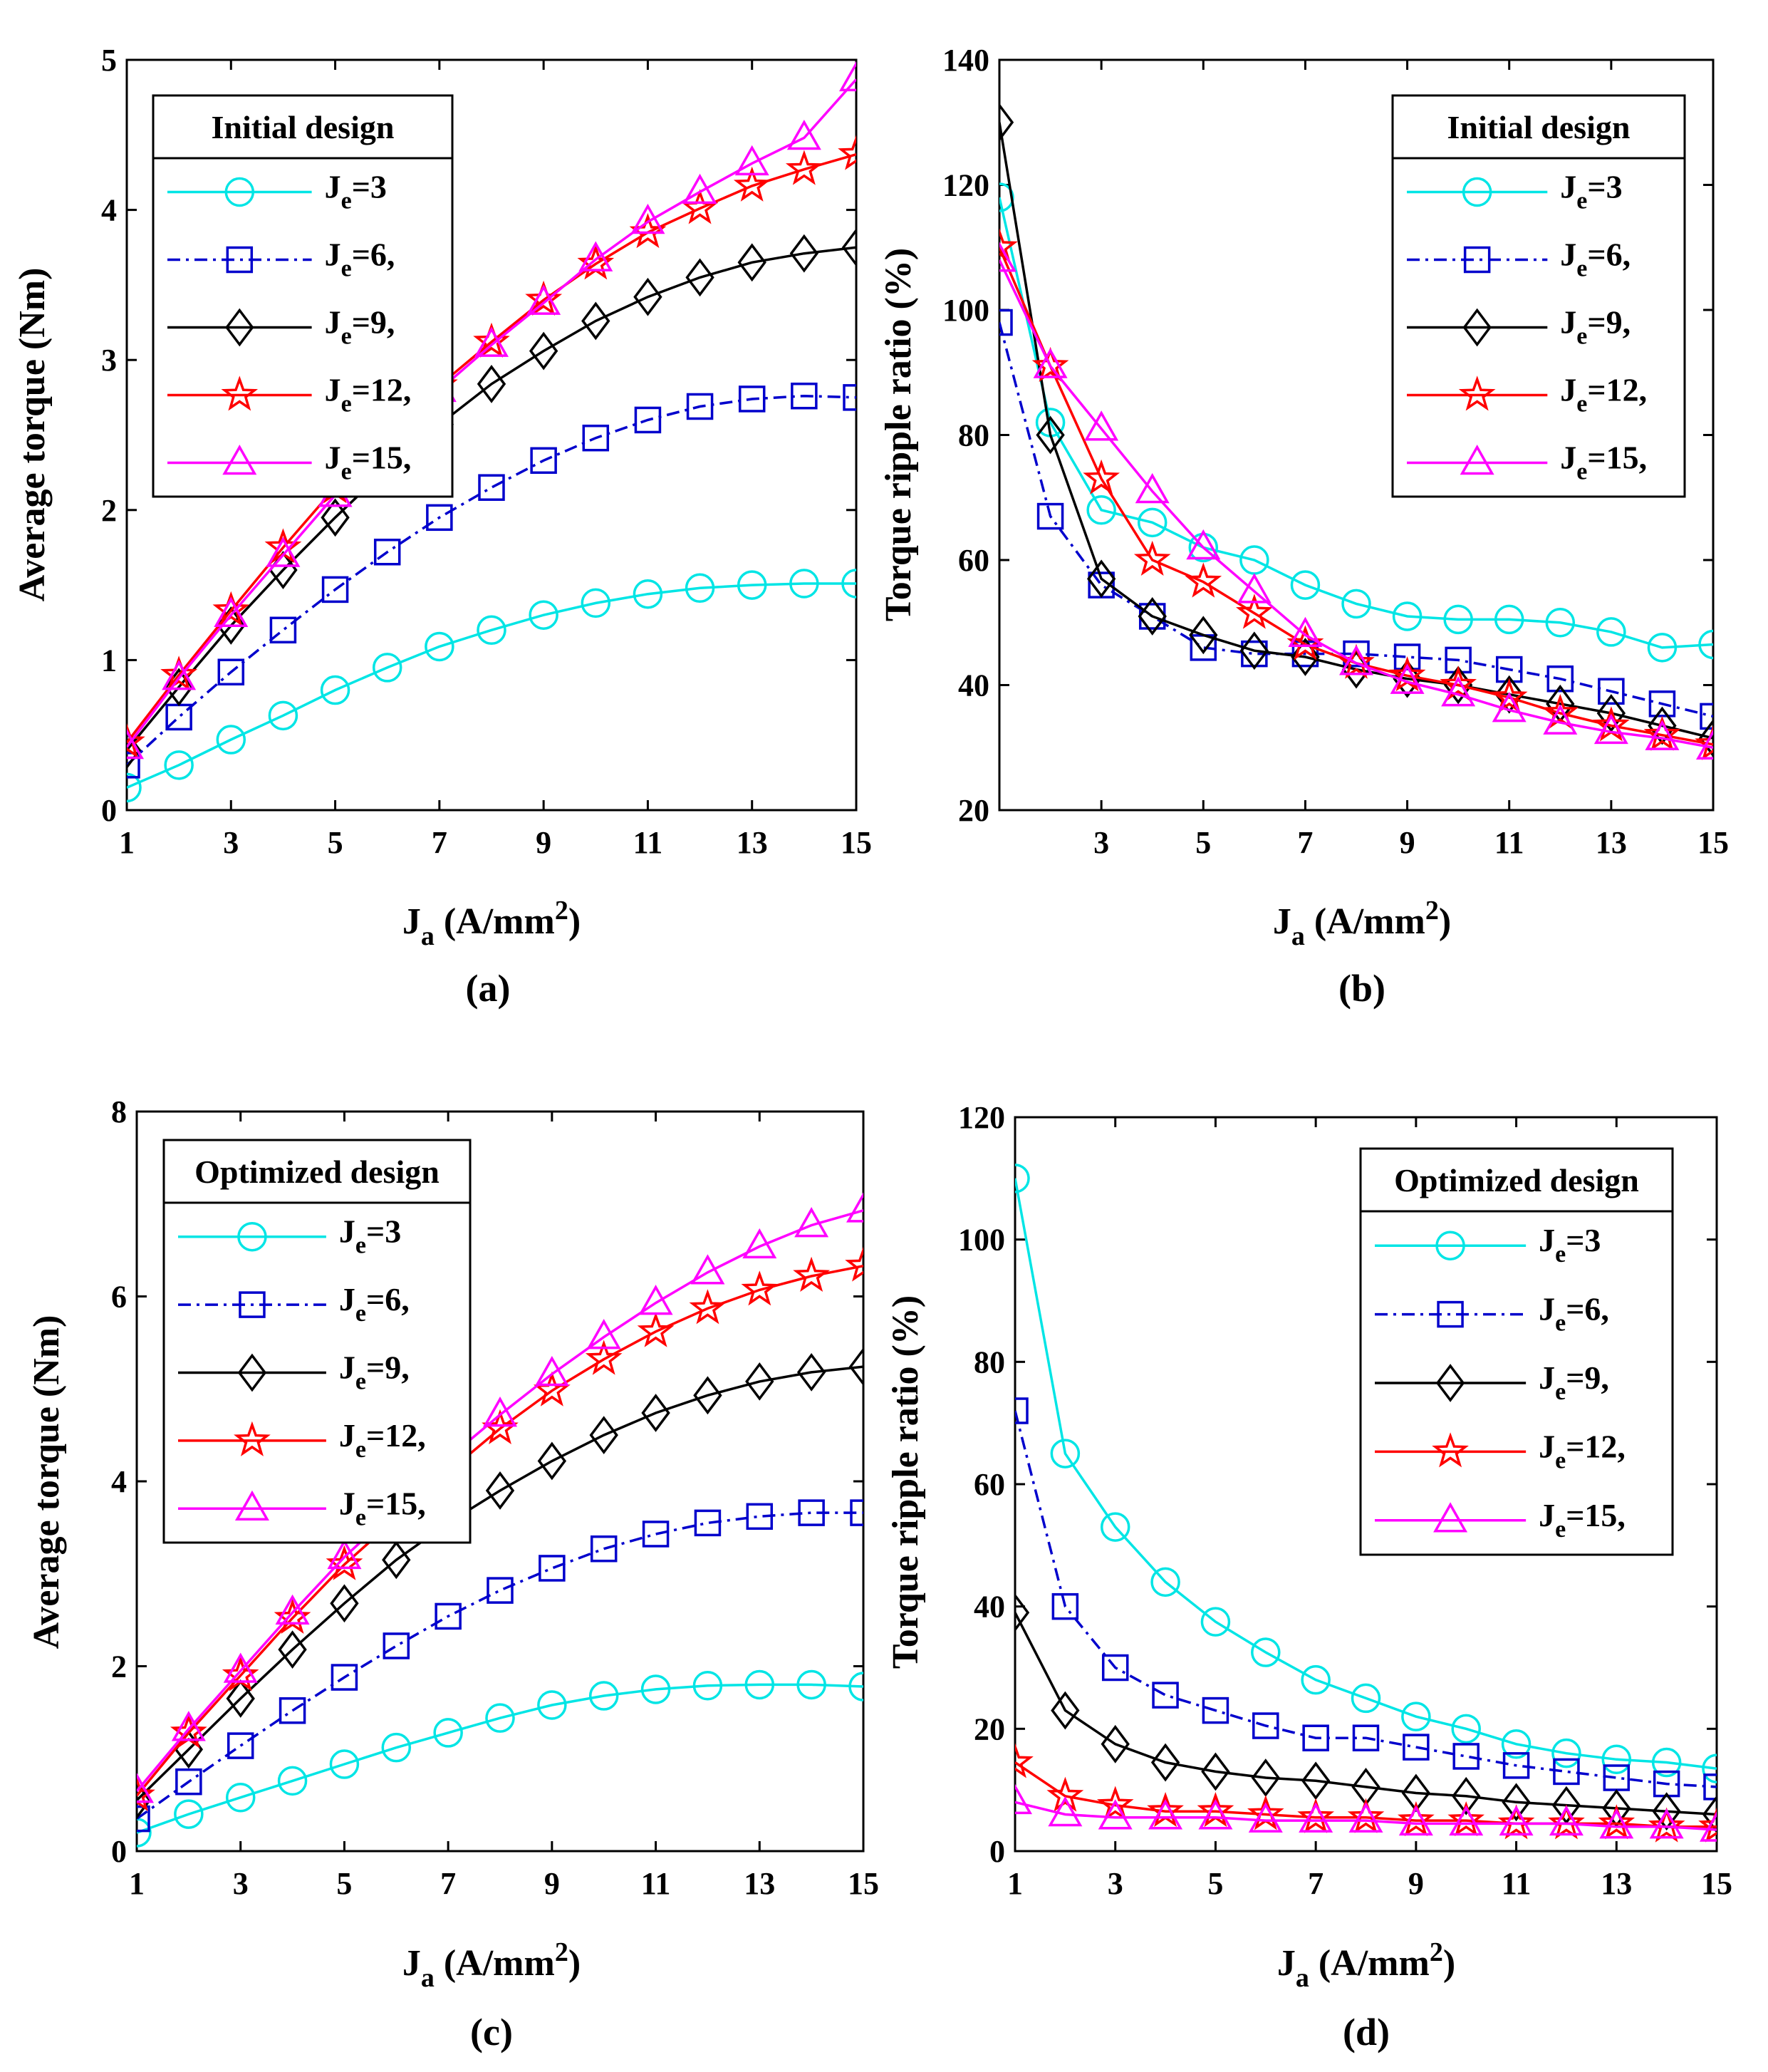  I want to click on x-tick-label: 1, so click(137, 1883).